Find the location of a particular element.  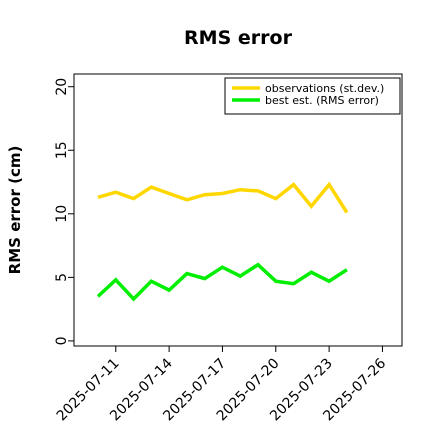

legend-label: observations (st.dev.) is located at coordinates (324, 88).